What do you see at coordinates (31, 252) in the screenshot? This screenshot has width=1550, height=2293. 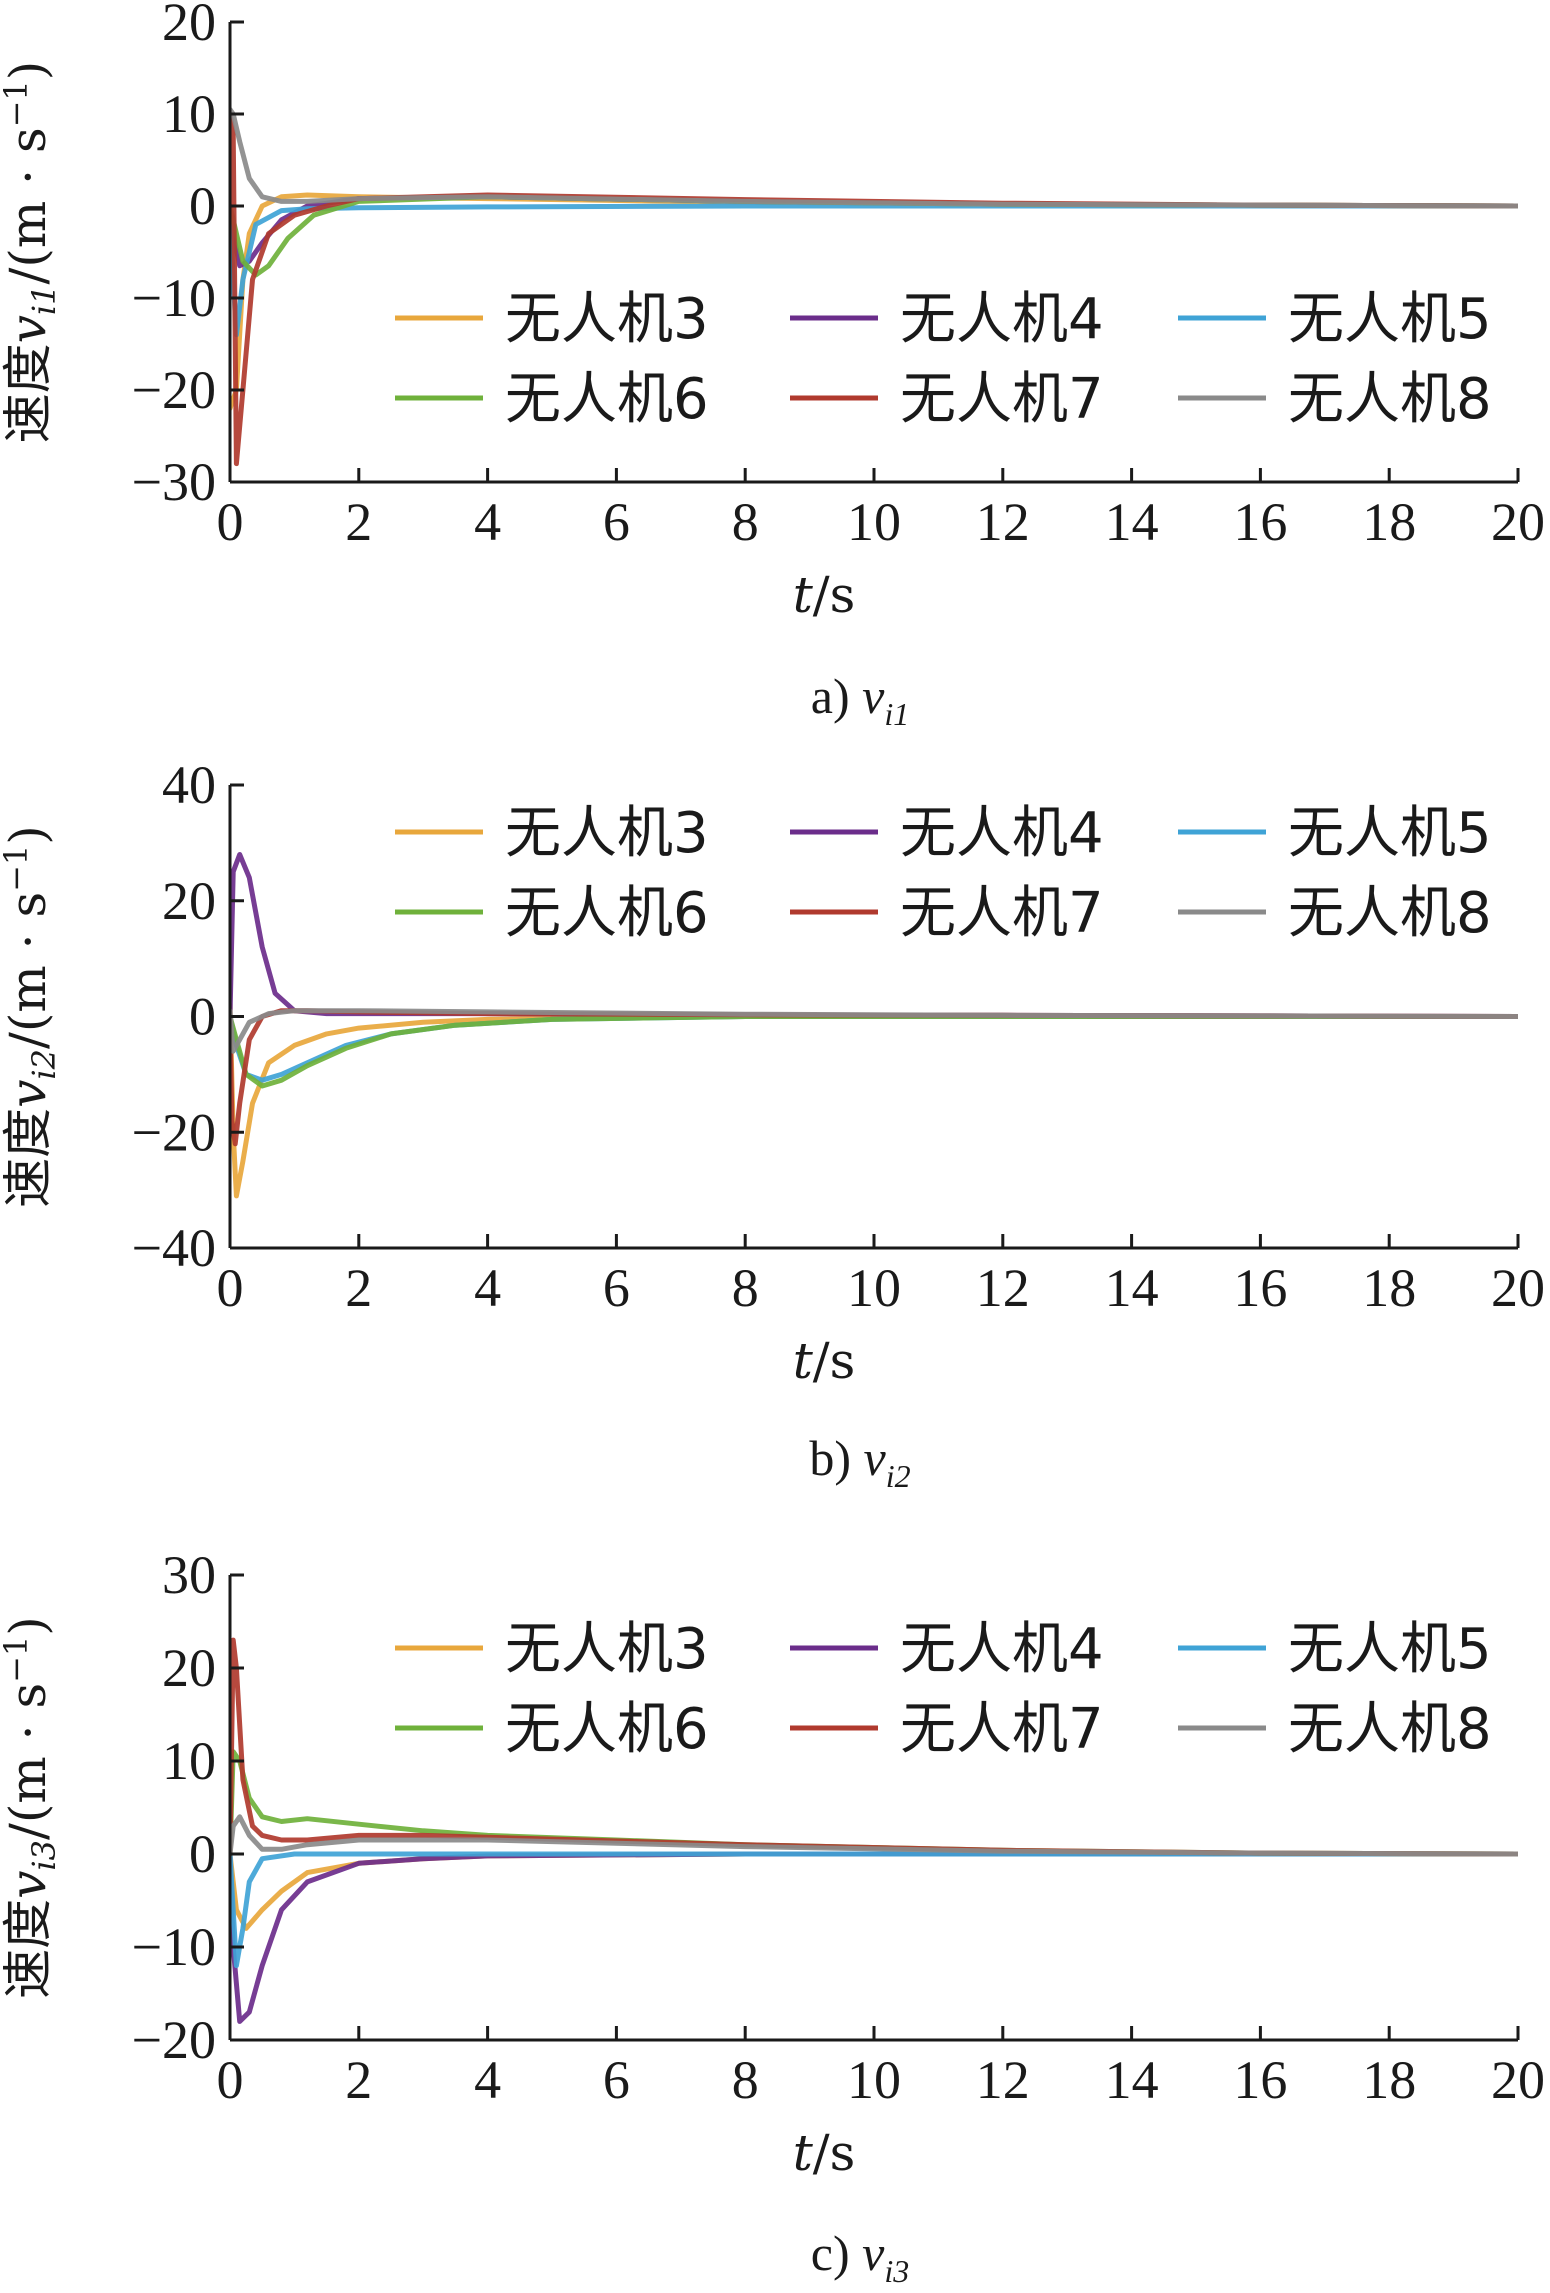 I see `y-axis-title: 速度vi1/(m · s−1)` at bounding box center [31, 252].